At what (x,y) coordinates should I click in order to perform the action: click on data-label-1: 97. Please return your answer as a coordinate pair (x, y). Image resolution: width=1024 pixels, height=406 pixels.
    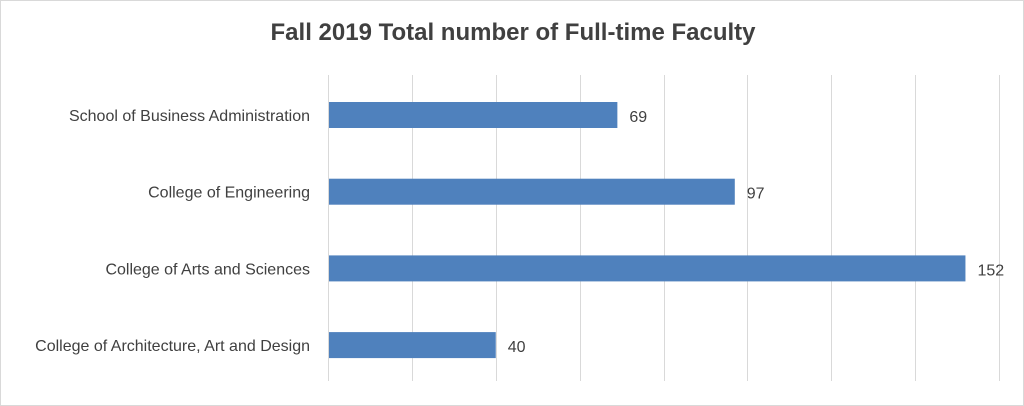
    Looking at the image, I should click on (756, 194).